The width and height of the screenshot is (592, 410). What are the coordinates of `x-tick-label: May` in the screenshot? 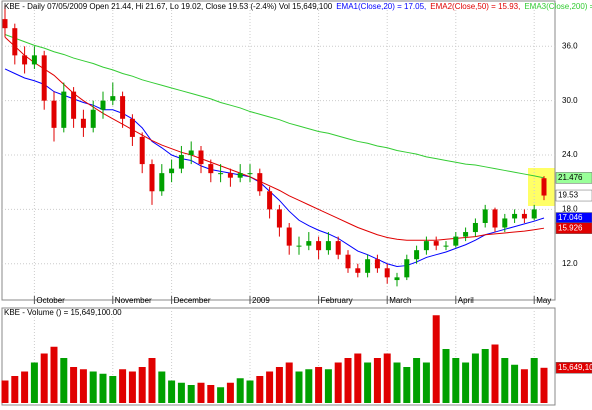 It's located at (543, 300).